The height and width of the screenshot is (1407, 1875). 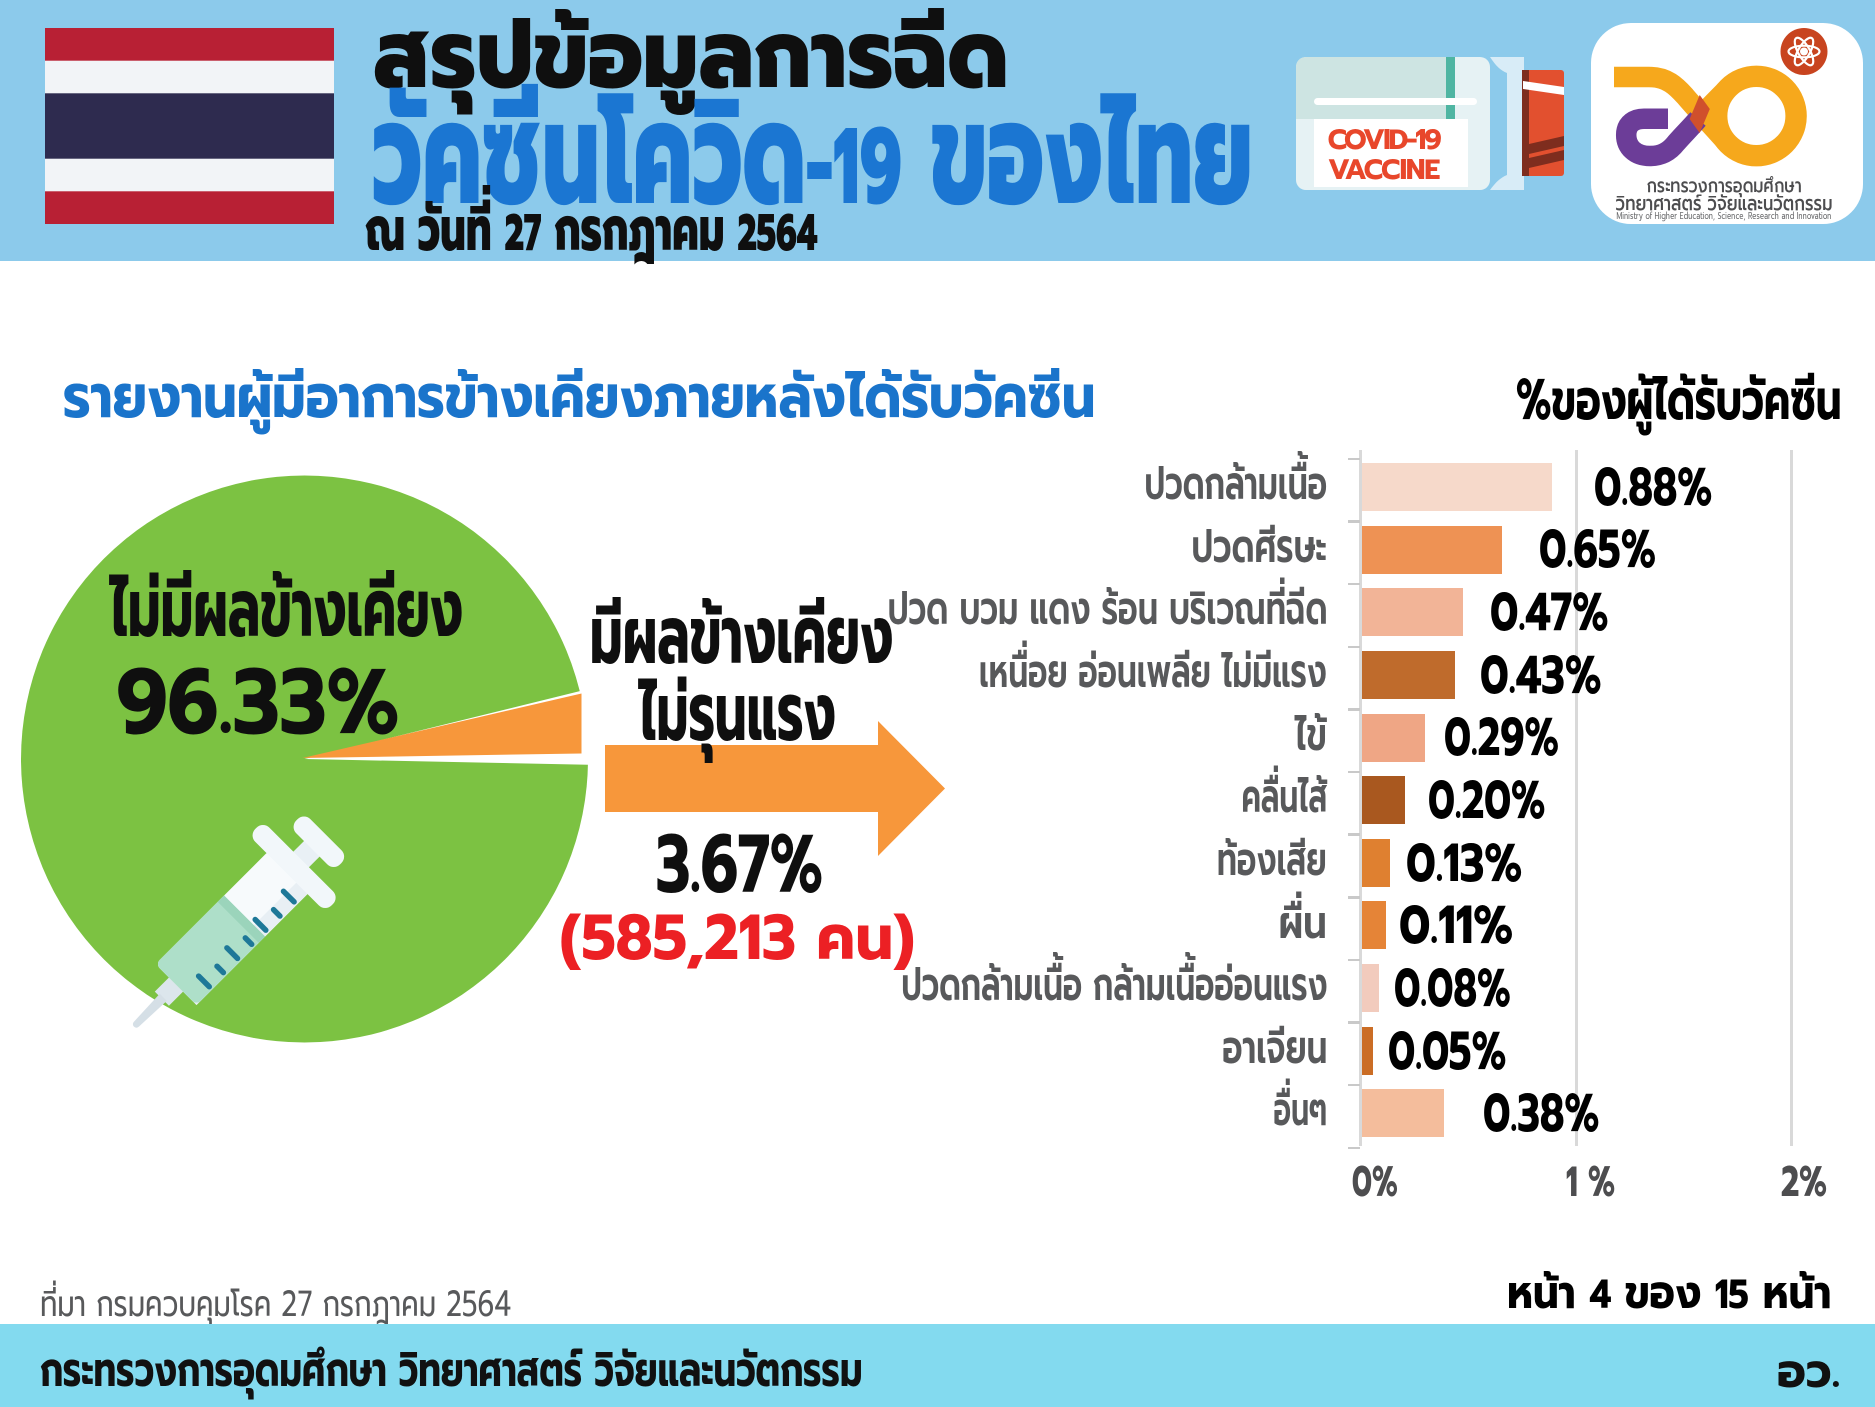 I want to click on svg-text: COVID-19, so click(x=1385, y=139).